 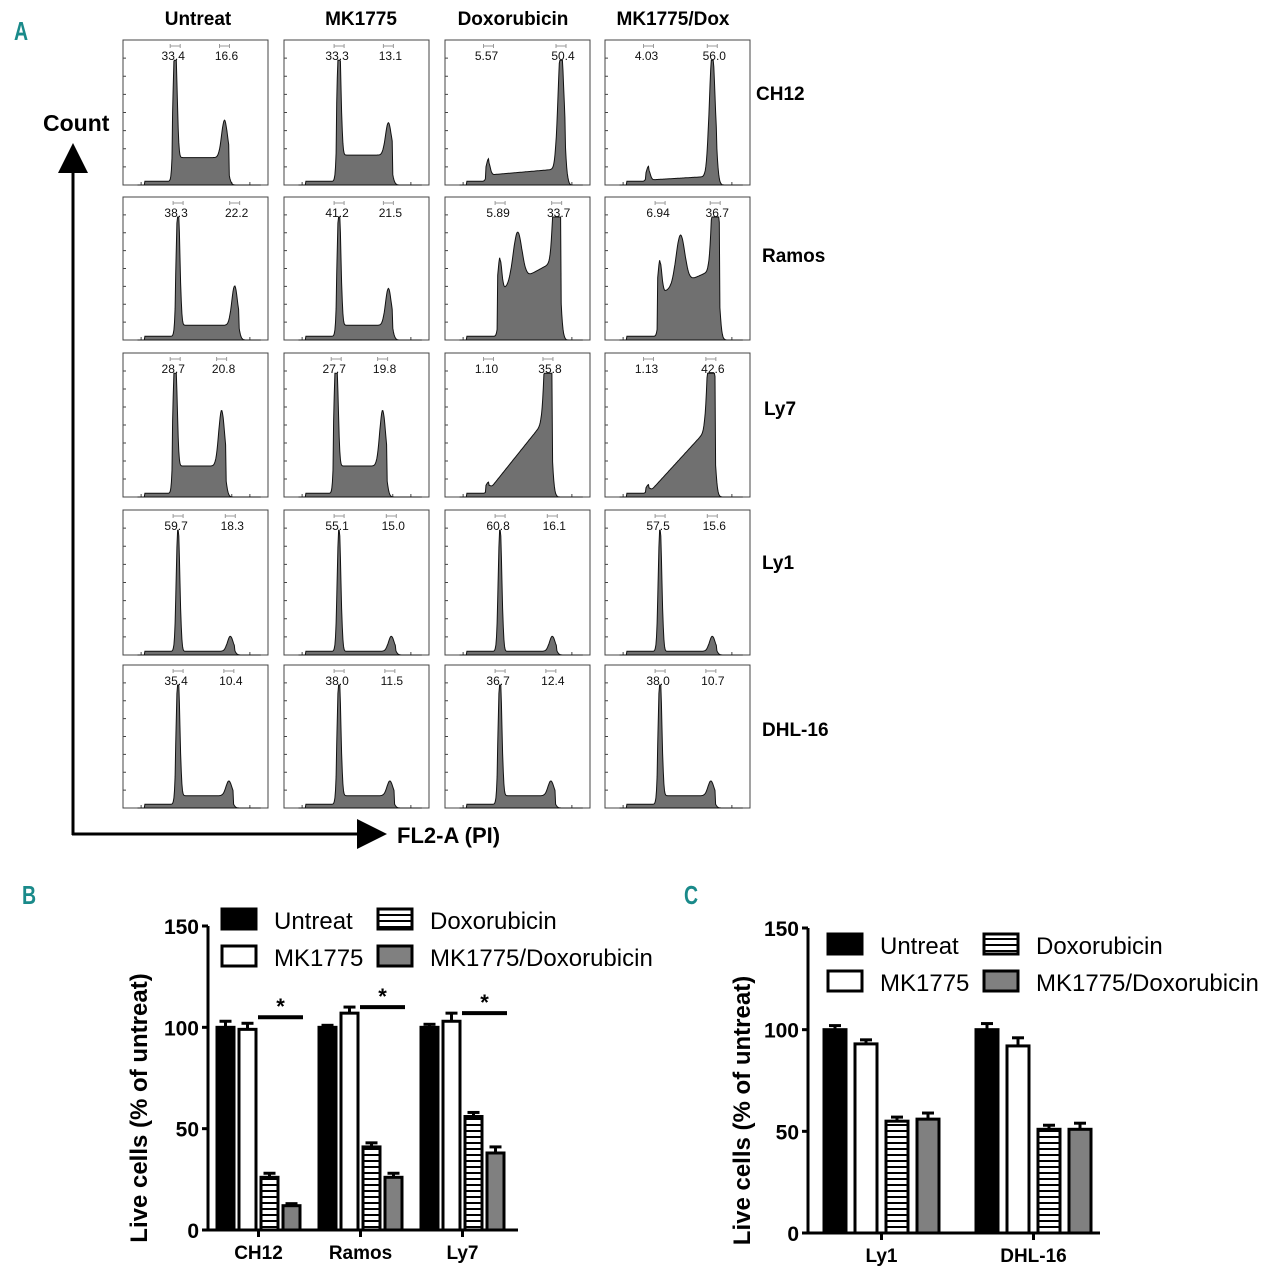 What do you see at coordinates (195, 582) in the screenshot?
I see `histogram-plot: 59.7 18.3` at bounding box center [195, 582].